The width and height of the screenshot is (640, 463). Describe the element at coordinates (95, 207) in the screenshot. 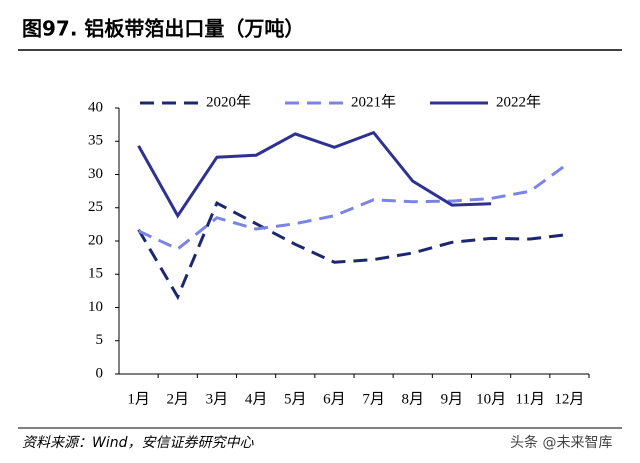

I see `y-tick-label: 25` at that location.